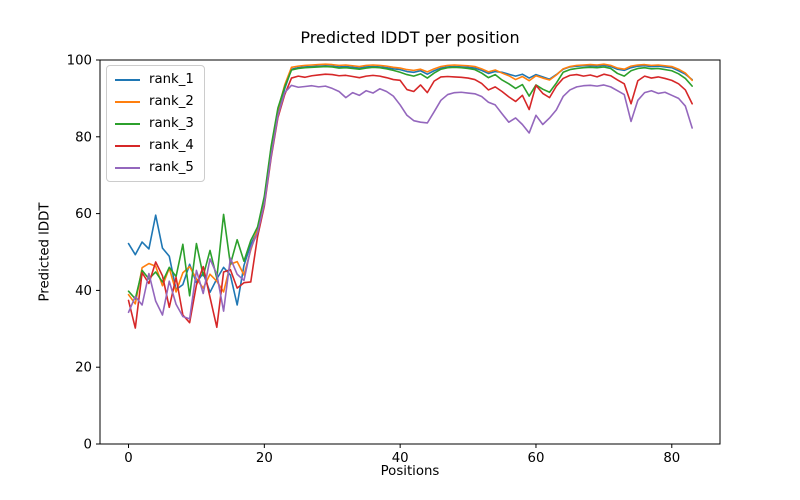  I want to click on legend-item-rank_2: rank_2, so click(154, 101).